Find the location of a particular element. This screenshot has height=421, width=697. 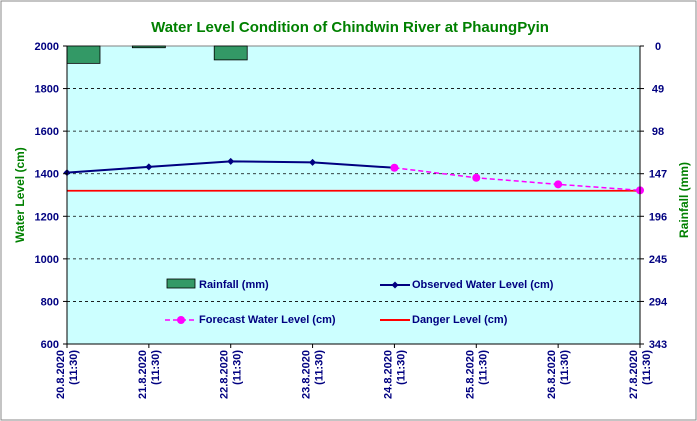

left-axis-title: Water Level (cm) is located at coordinates (20, 195).